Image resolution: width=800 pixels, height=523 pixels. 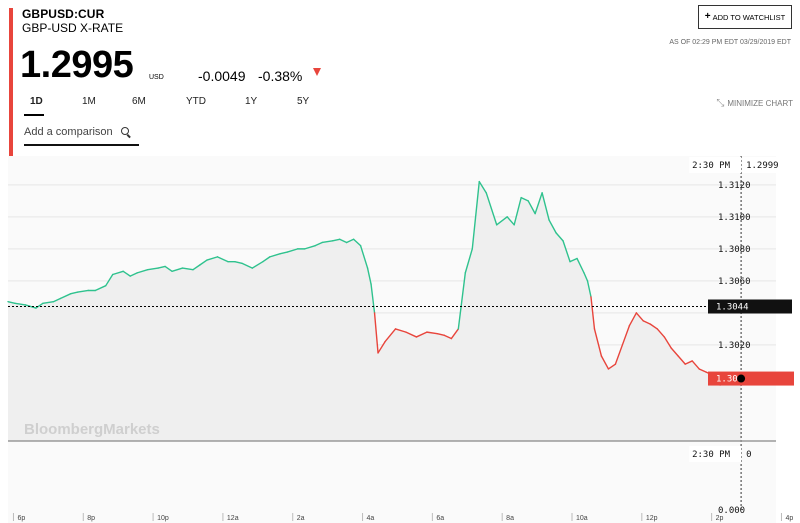 What do you see at coordinates (582, 518) in the screenshot?
I see `x-tick-label-8: 10a` at bounding box center [582, 518].